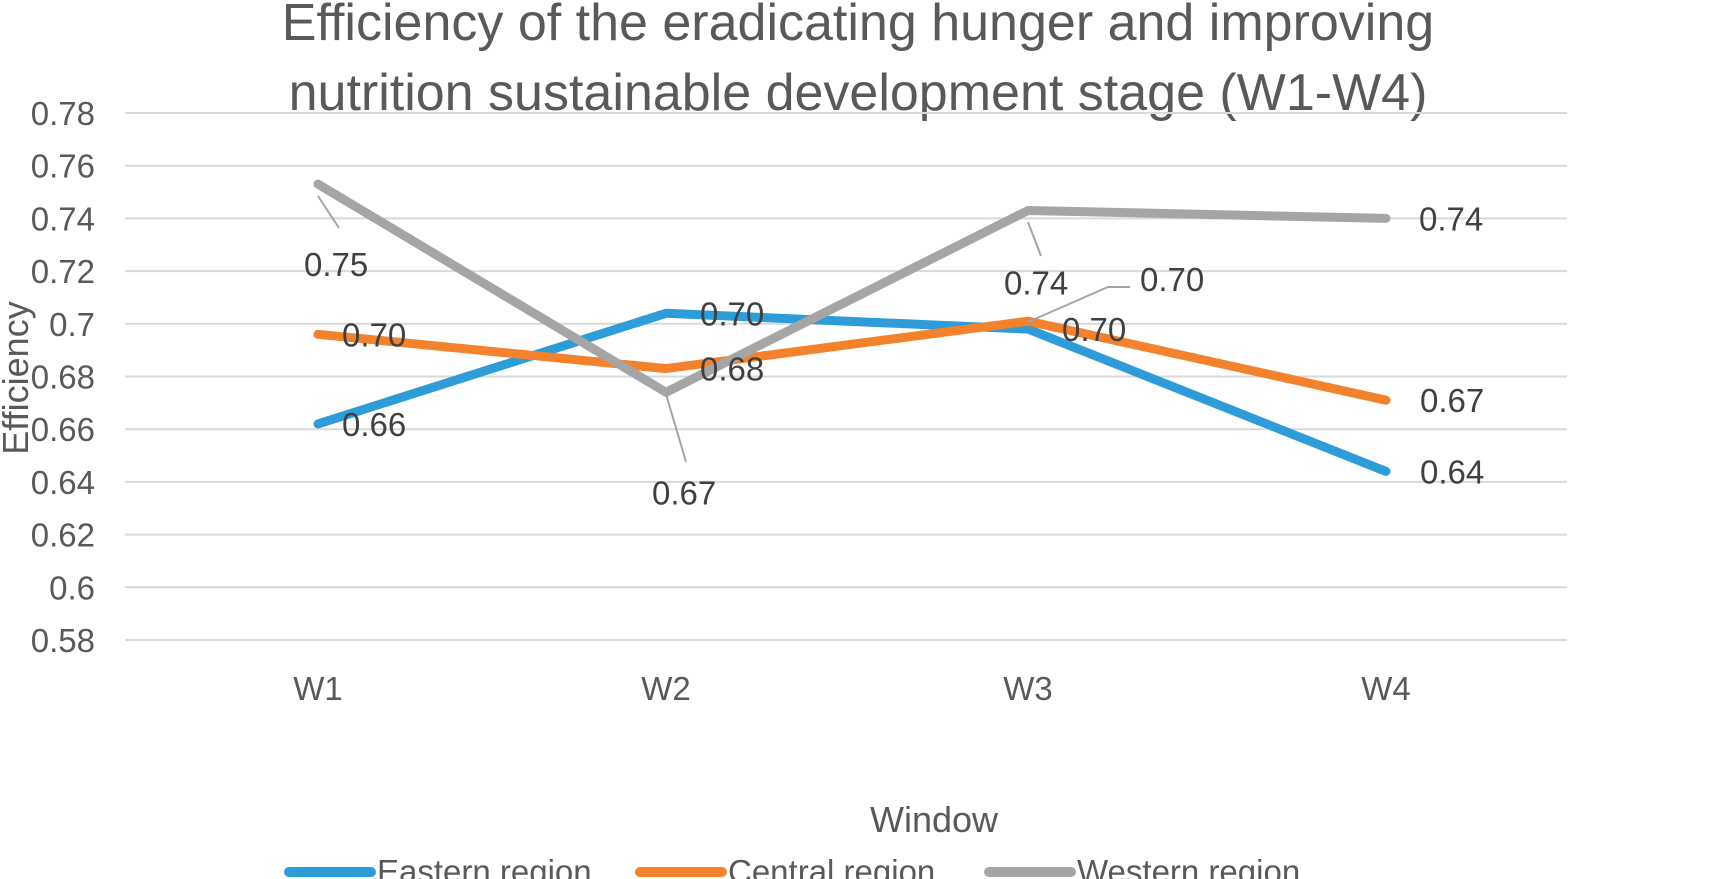 The image size is (1717, 879). I want to click on legend-label: Eastern region, so click(484, 866).